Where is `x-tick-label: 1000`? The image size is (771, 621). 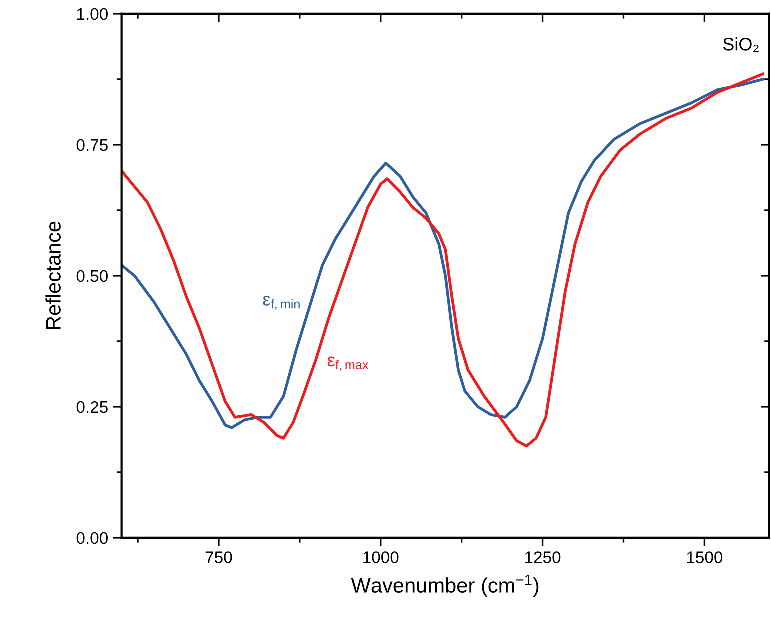 x-tick-label: 1000 is located at coordinates (381, 558).